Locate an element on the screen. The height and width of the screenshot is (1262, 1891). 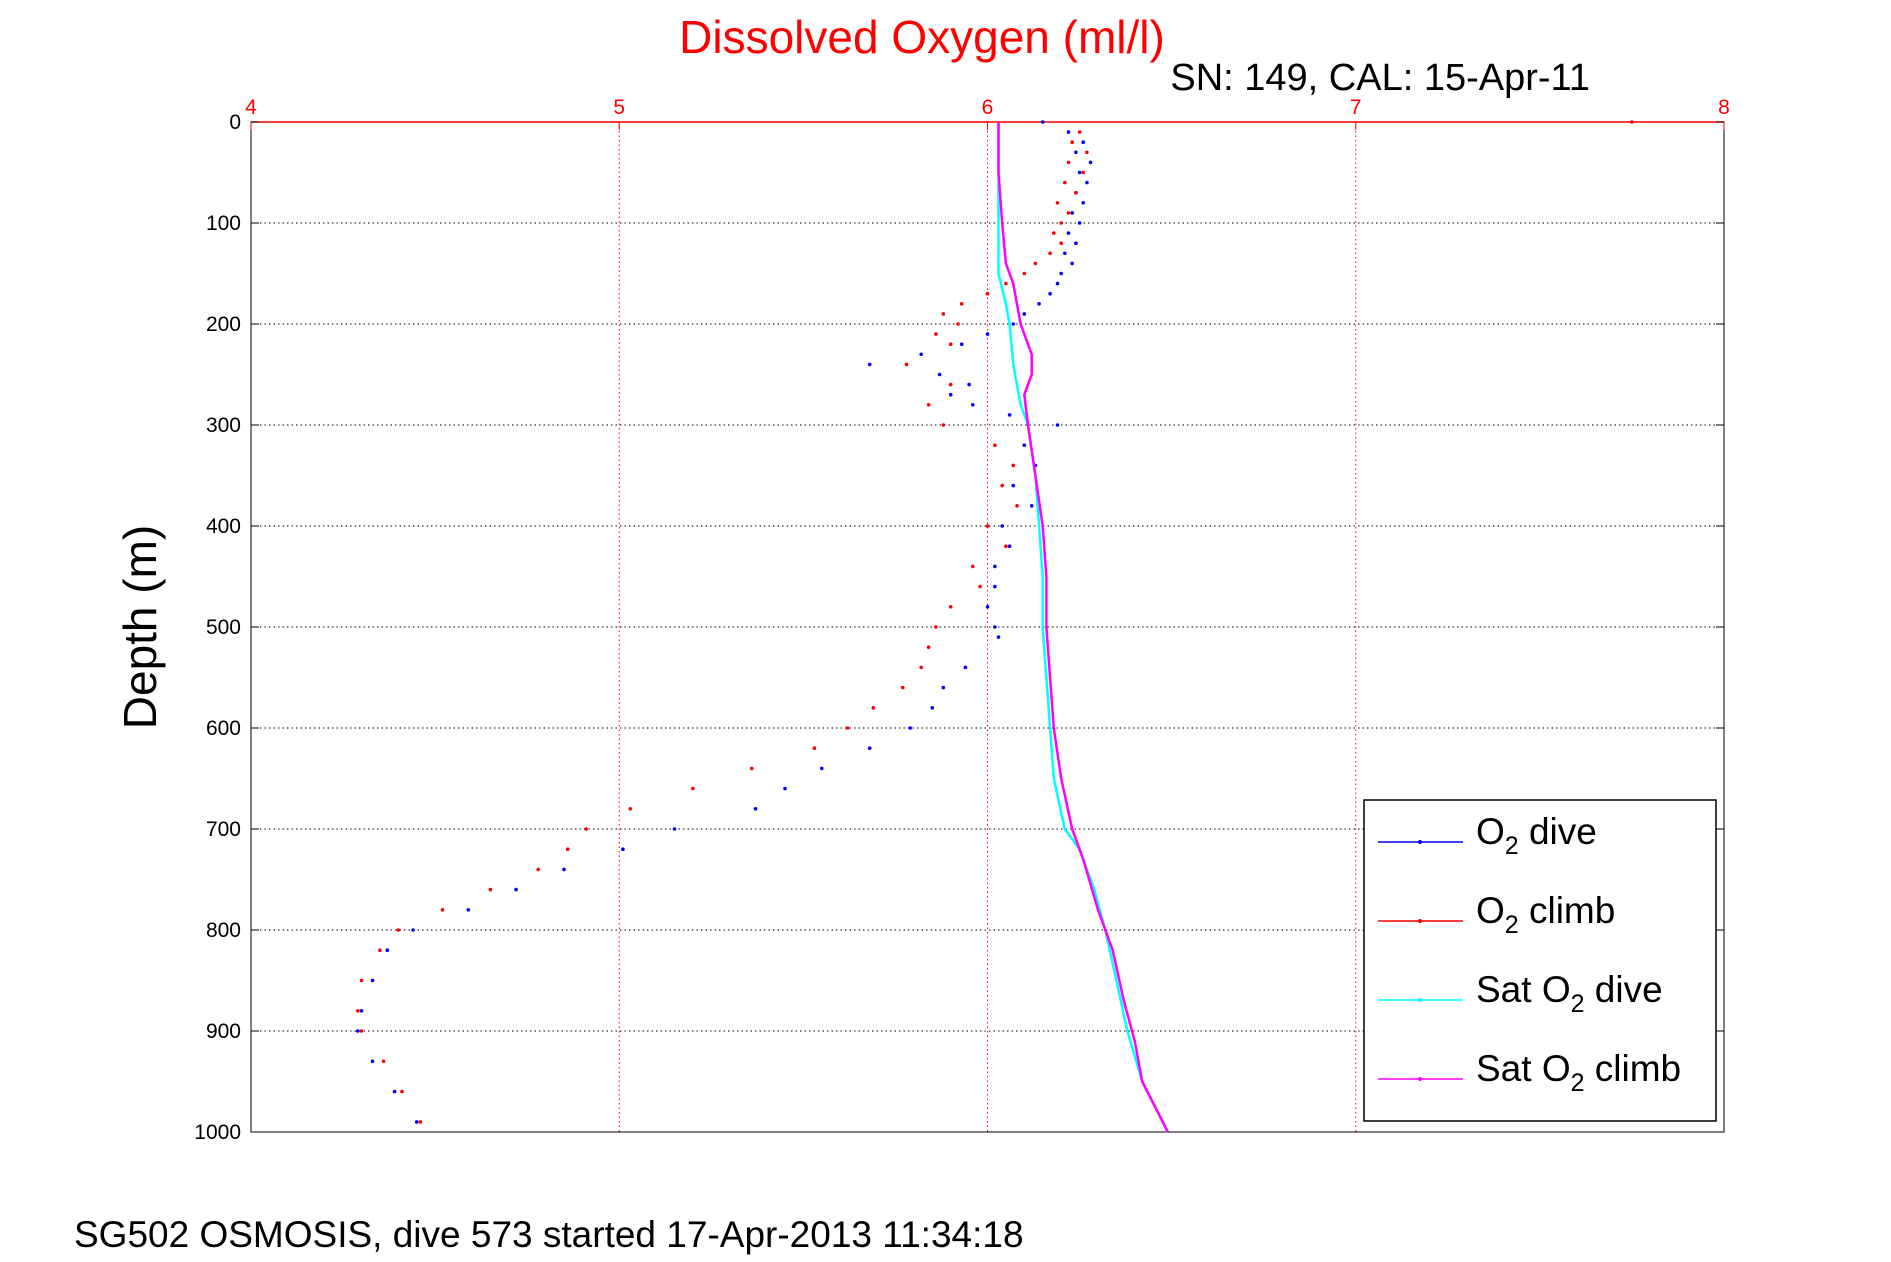
legend-label-o2-dive: O2 dive is located at coordinates (1536, 835).